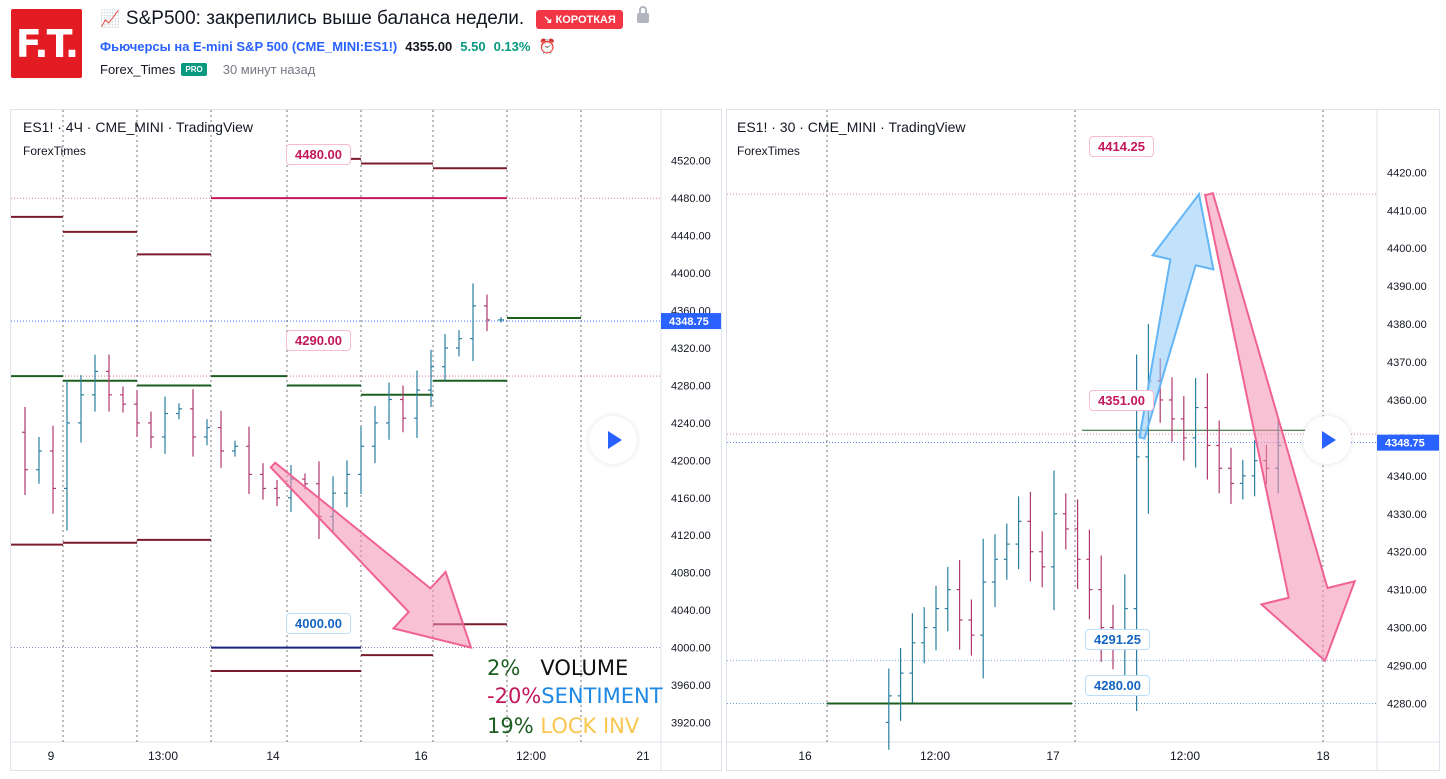  I want to click on label-4000: 4000.00, so click(318, 623).